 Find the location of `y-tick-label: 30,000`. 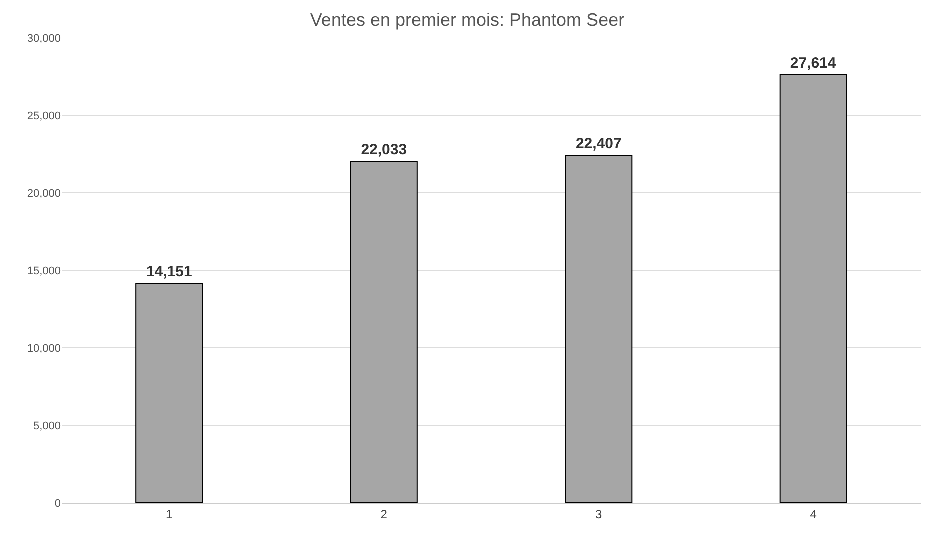

y-tick-label: 30,000 is located at coordinates (44, 38).